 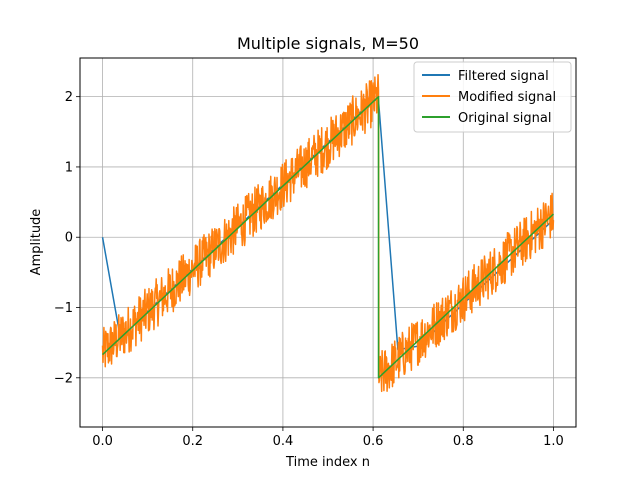 I want to click on legend-label: Filtered signal, so click(x=503, y=76).